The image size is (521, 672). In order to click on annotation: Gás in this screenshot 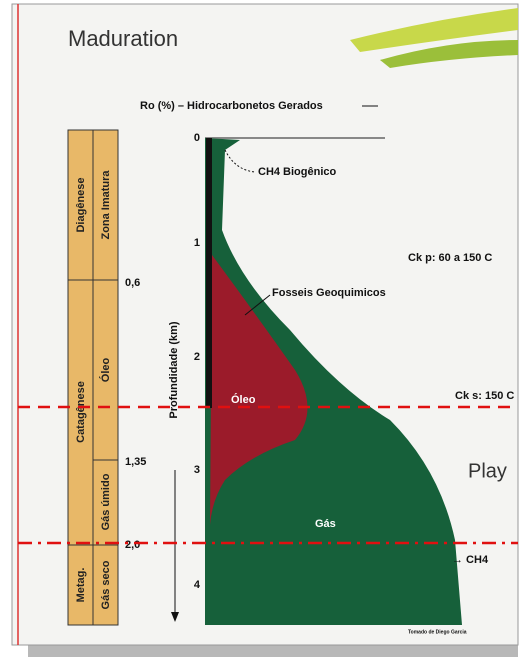, I will do `click(325, 524)`.